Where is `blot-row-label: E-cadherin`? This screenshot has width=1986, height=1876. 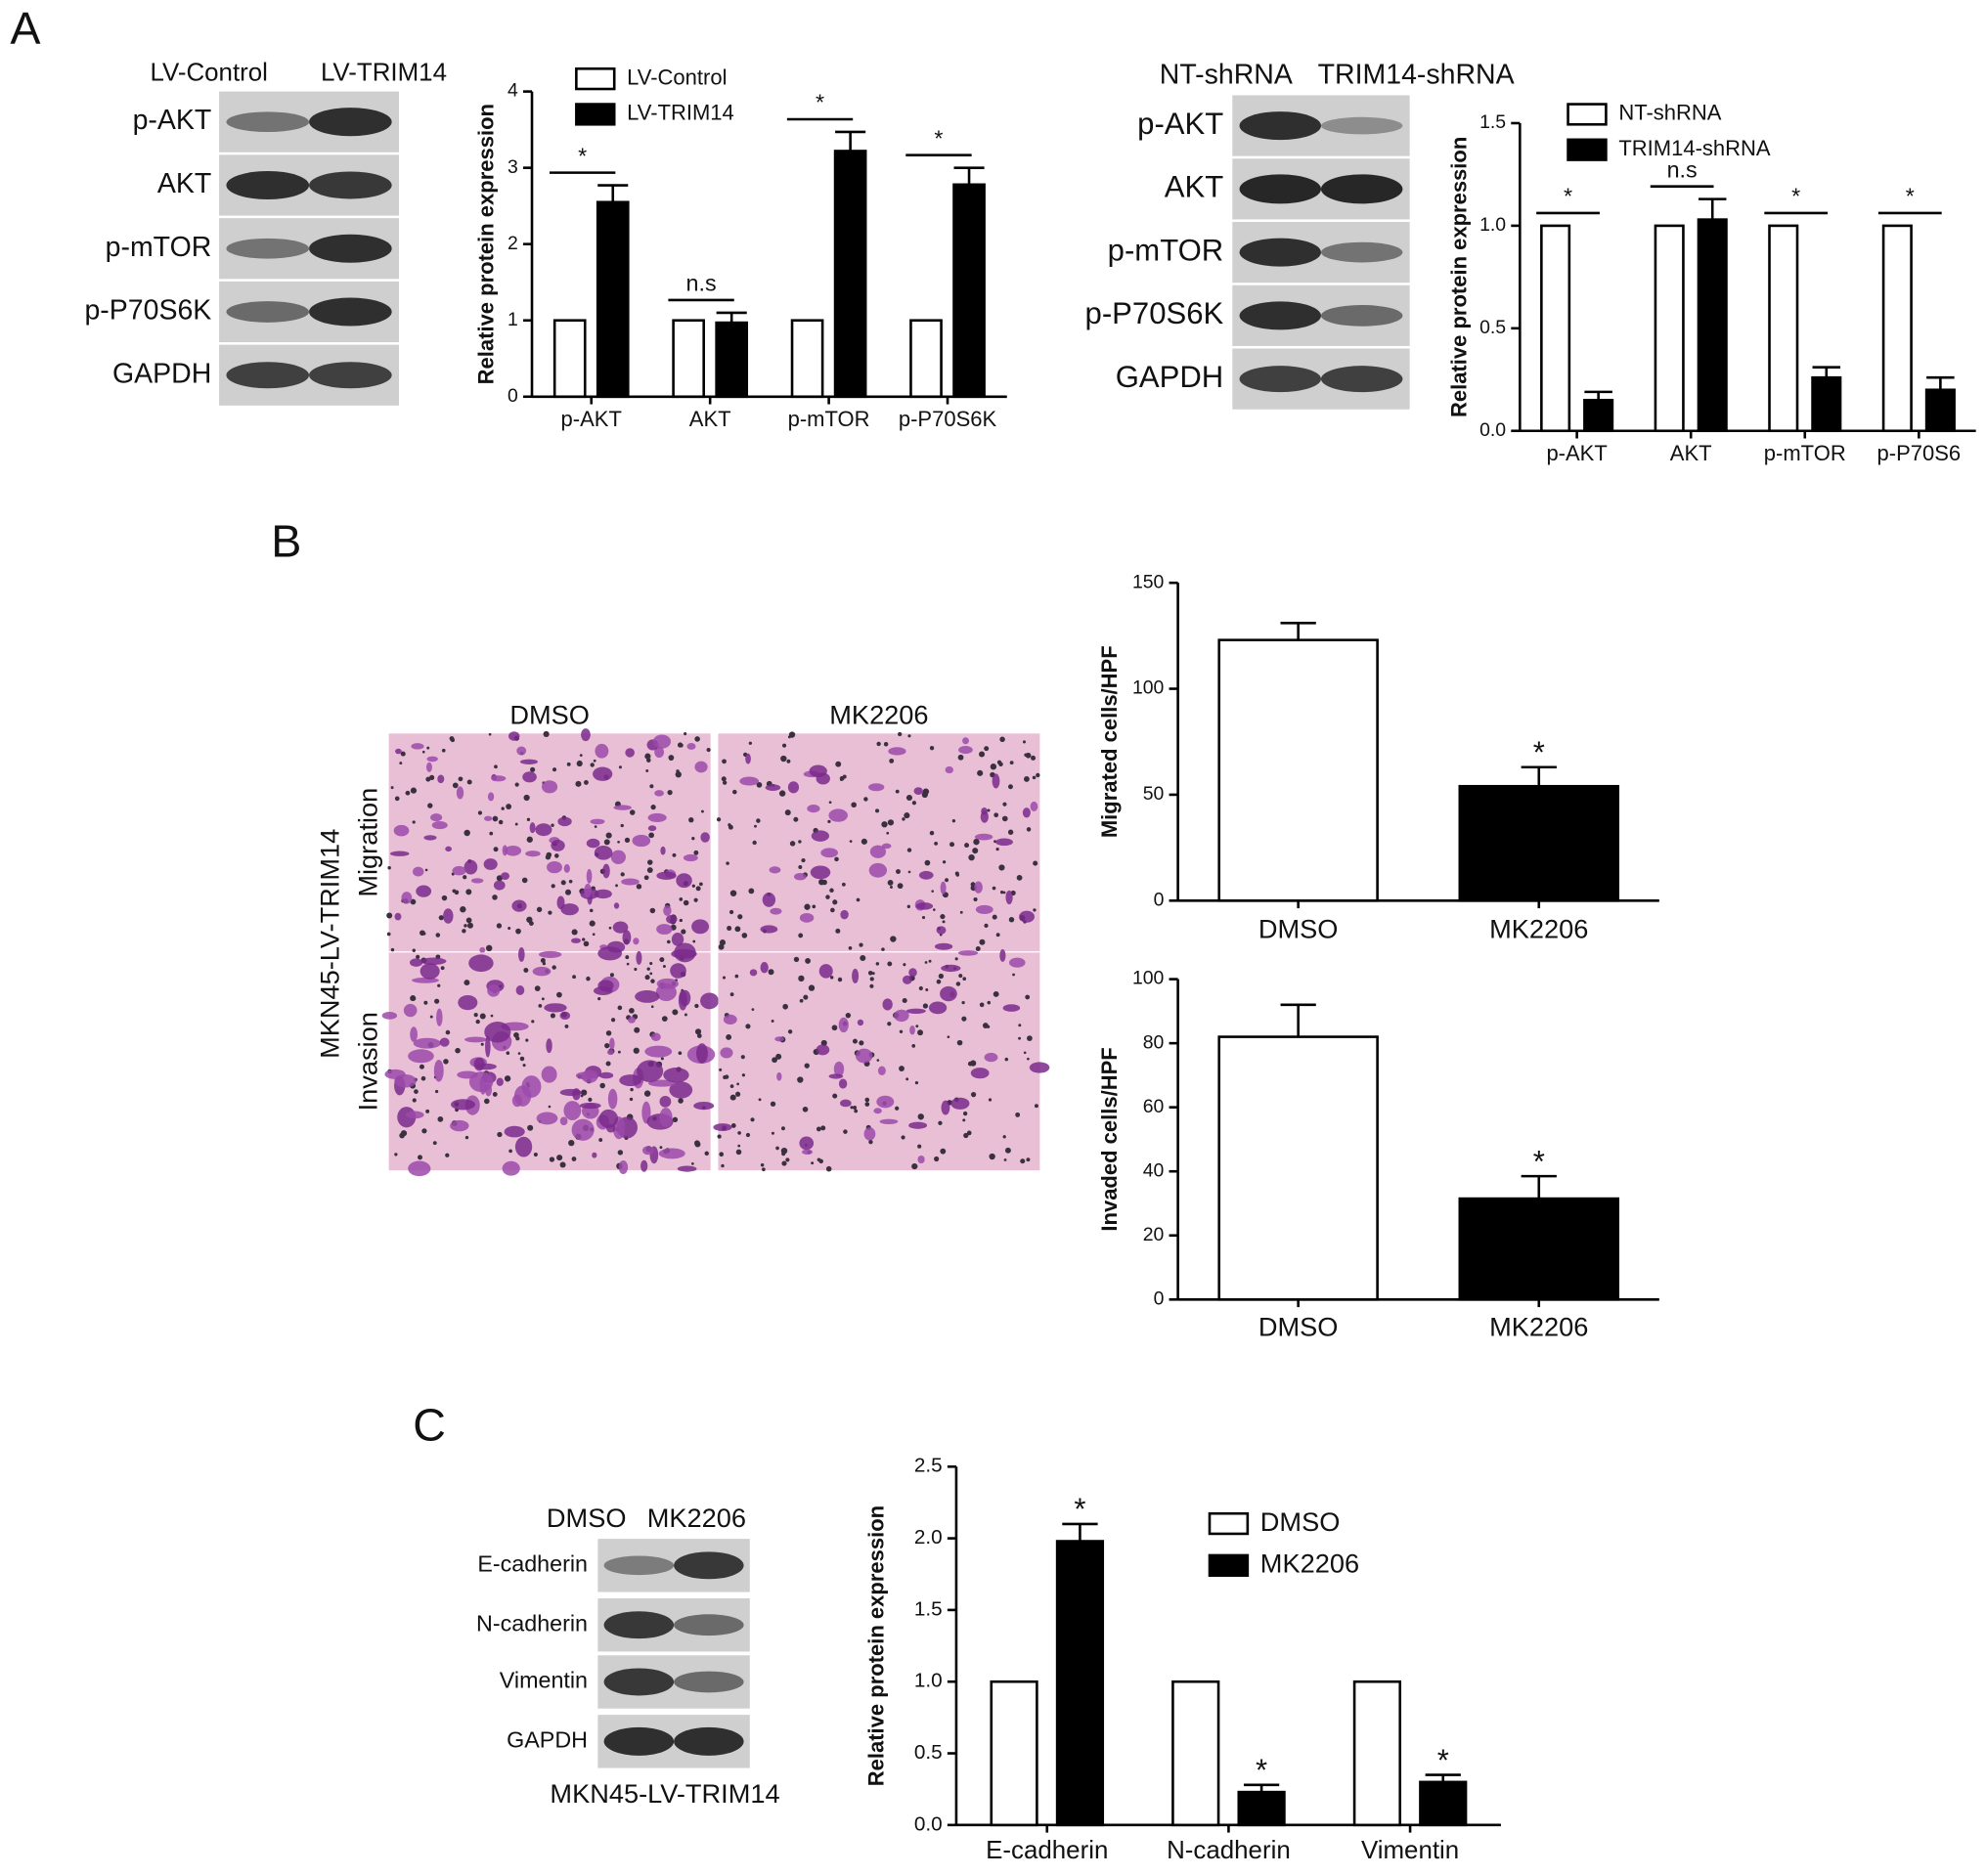
blot-row-label: E-cadherin is located at coordinates (532, 1563).